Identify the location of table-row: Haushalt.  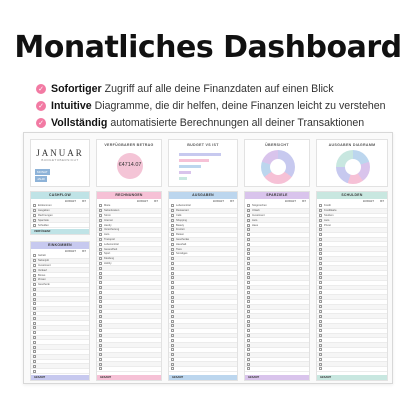
(203, 245).